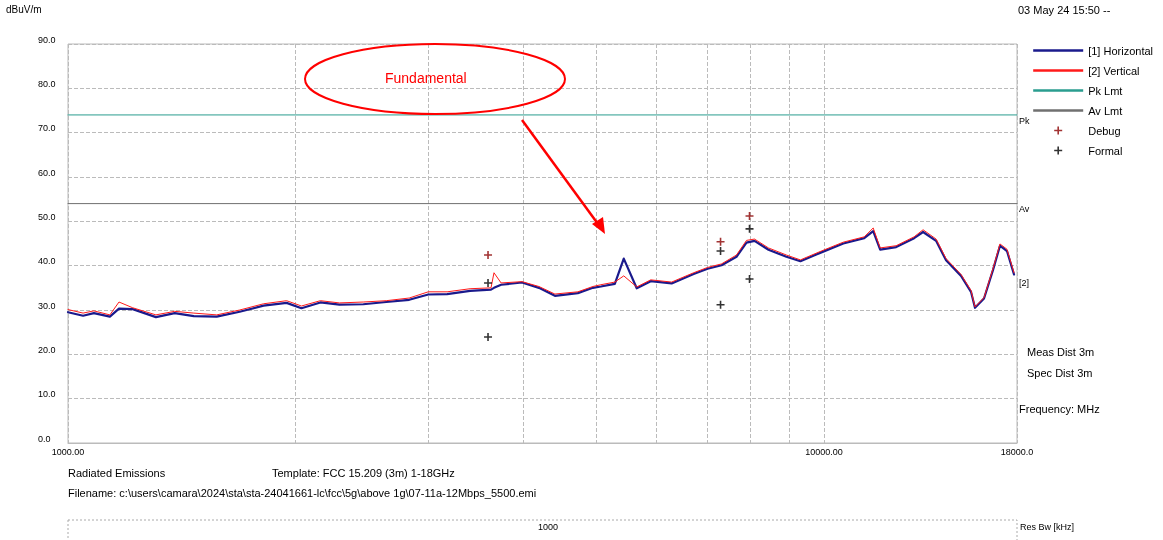 The image size is (1163, 540). Describe the element at coordinates (1120, 50) in the screenshot. I see `legend-label: [1] Horizontal` at that location.